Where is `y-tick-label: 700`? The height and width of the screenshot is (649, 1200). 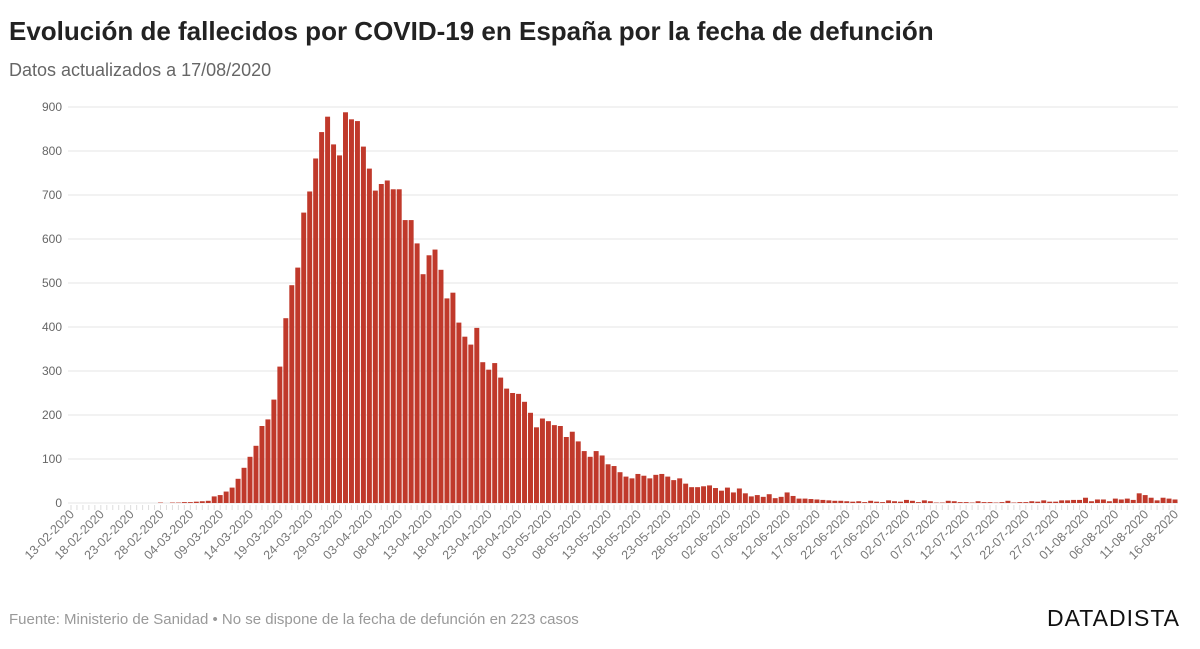
y-tick-label: 700 is located at coordinates (52, 195).